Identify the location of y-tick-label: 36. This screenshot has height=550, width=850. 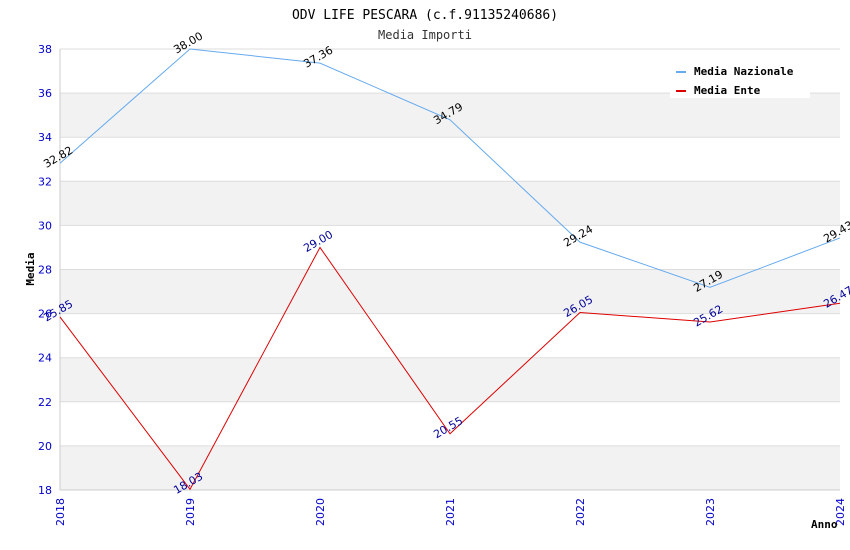
(45, 93).